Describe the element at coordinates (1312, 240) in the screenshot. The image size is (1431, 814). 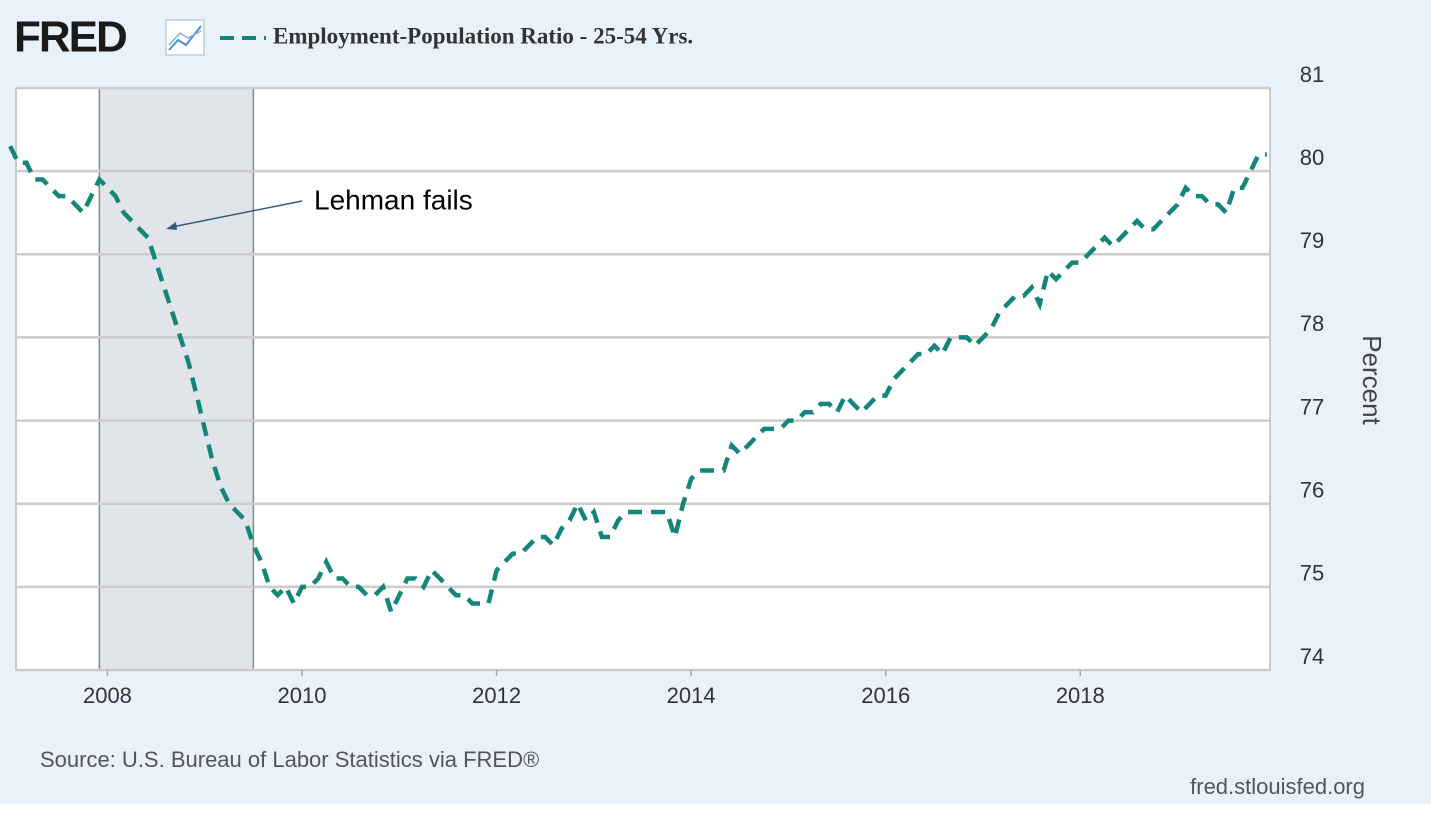
I see `y-tick-label: 79` at that location.